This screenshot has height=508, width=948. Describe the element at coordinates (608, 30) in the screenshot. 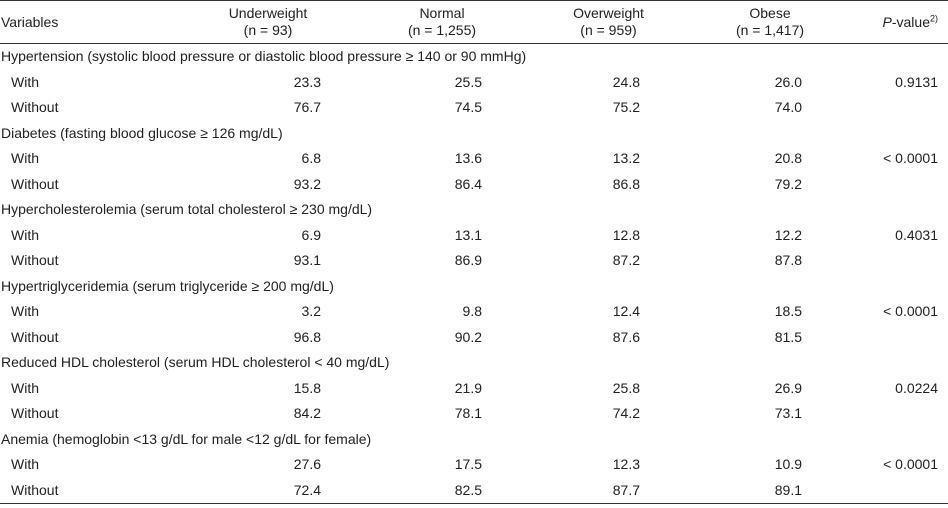

I see `group-n: (n = 959)` at that location.